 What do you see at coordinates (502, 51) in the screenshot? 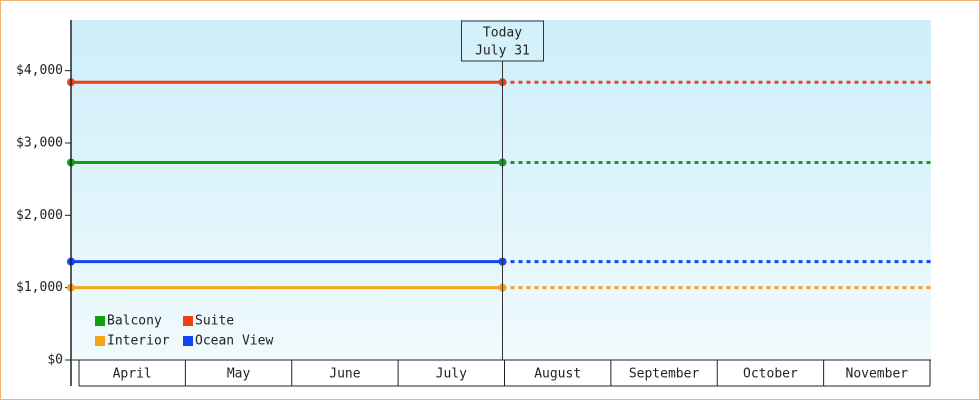
I see `today-date: July 31` at bounding box center [502, 51].